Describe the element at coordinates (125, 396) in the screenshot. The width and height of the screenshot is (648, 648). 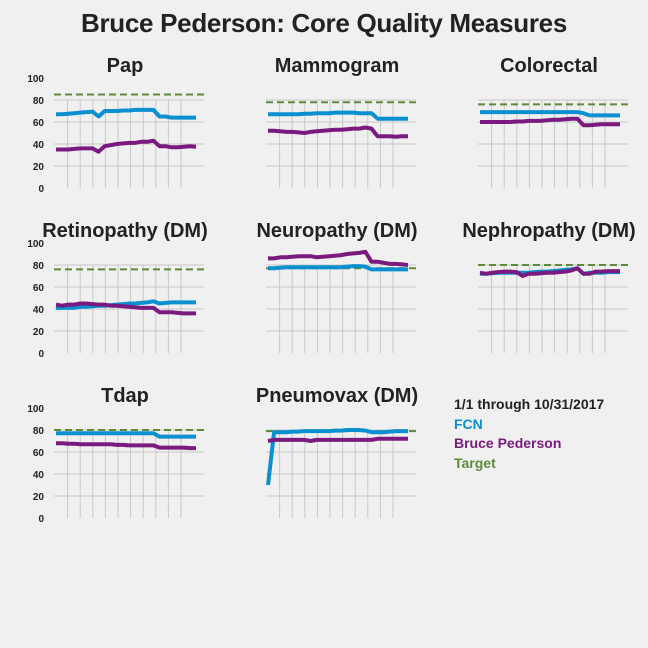
I see `chart-title: Tdap` at that location.